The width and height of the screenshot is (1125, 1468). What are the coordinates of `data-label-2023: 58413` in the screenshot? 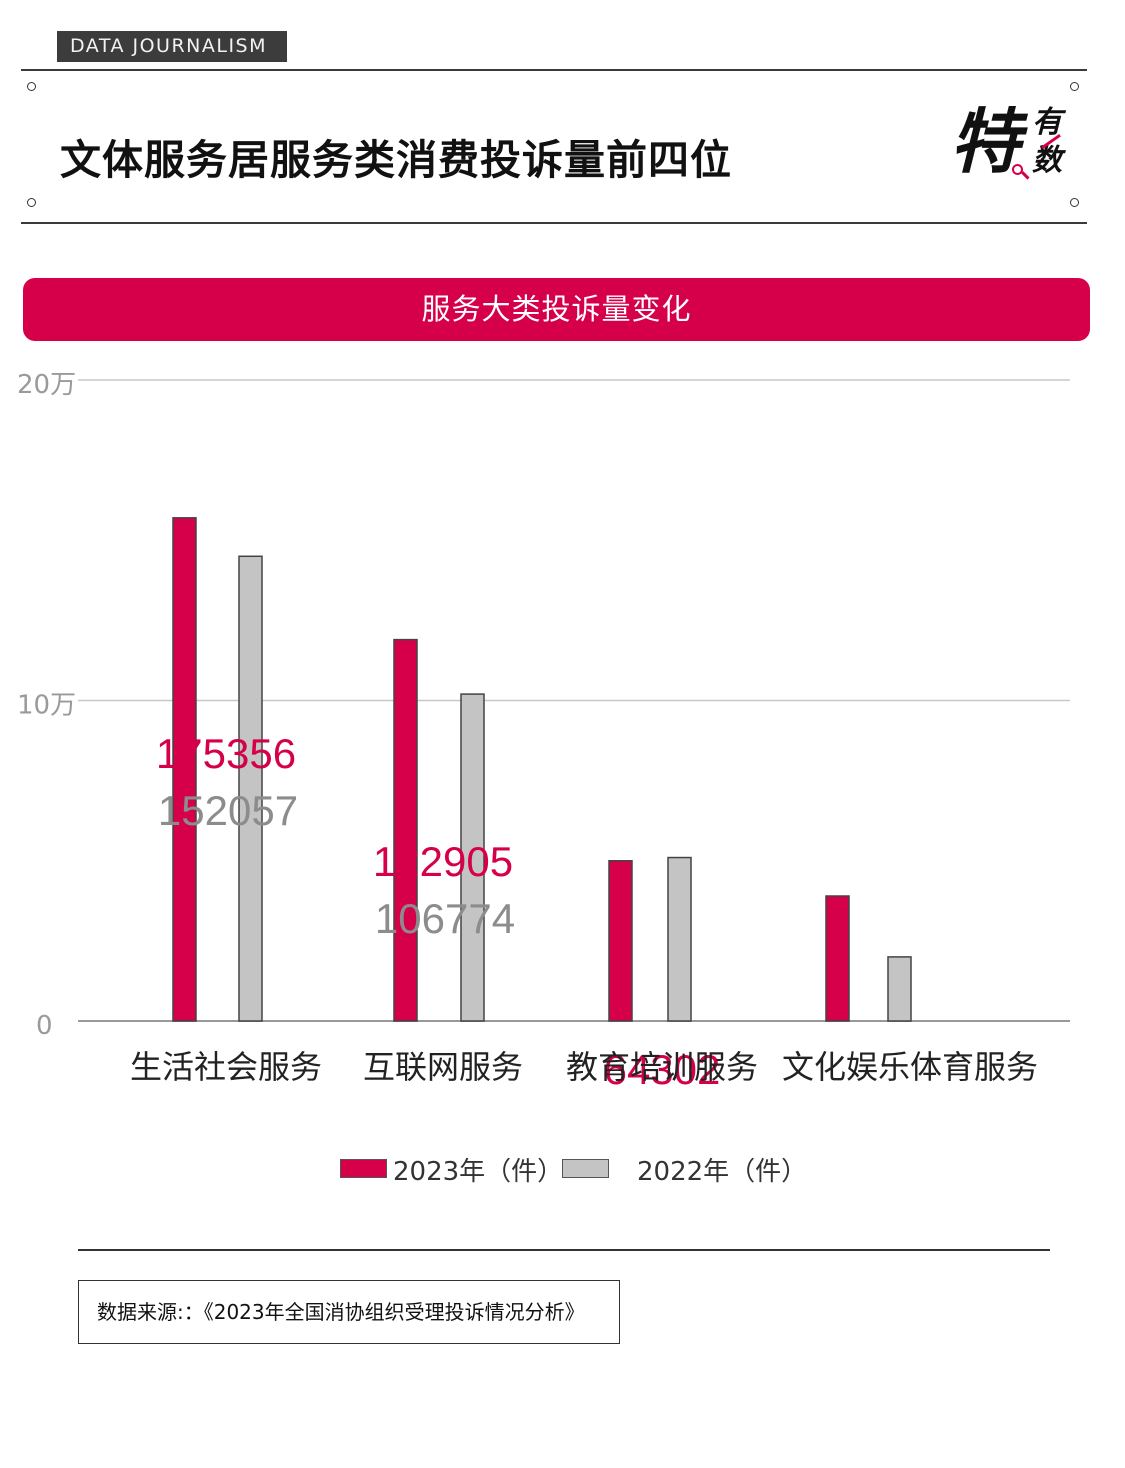 It's located at (910, 1105).